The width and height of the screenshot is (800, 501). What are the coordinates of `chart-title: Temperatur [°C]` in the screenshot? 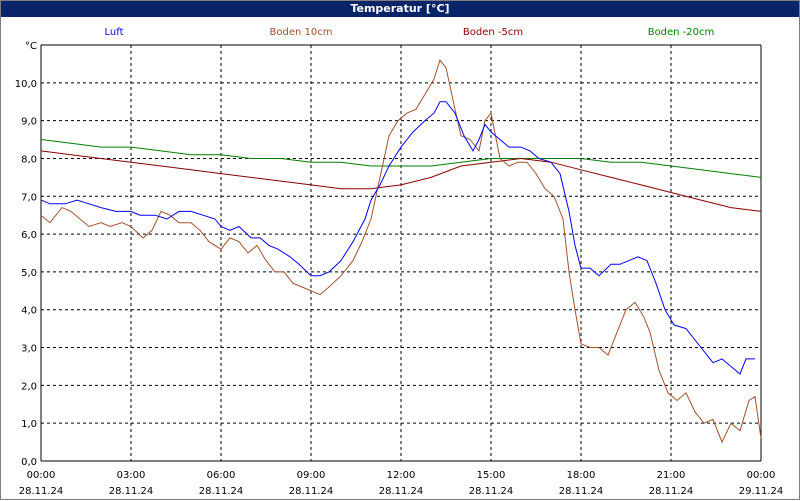 It's located at (400, 9).